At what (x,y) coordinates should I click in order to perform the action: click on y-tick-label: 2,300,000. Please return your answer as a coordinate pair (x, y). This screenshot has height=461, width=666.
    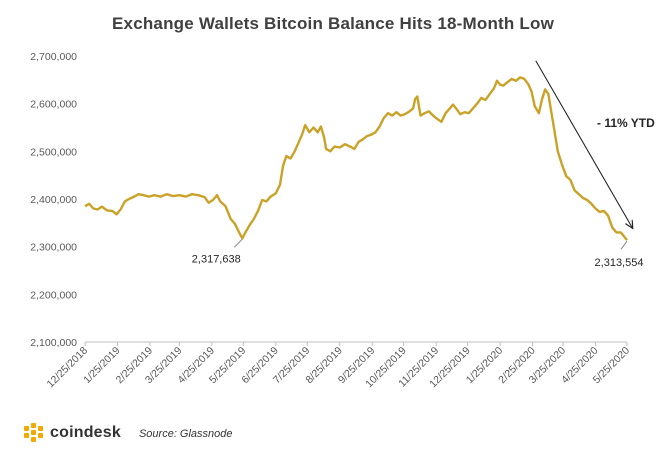
    Looking at the image, I should click on (53, 248).